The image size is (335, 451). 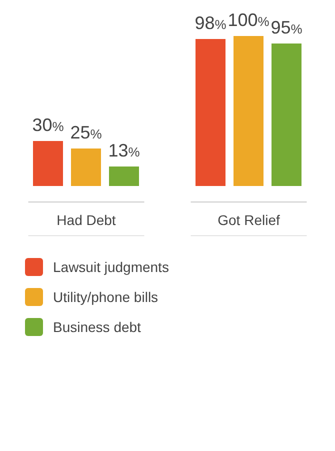 I want to click on data-label: 95%, so click(x=286, y=28).